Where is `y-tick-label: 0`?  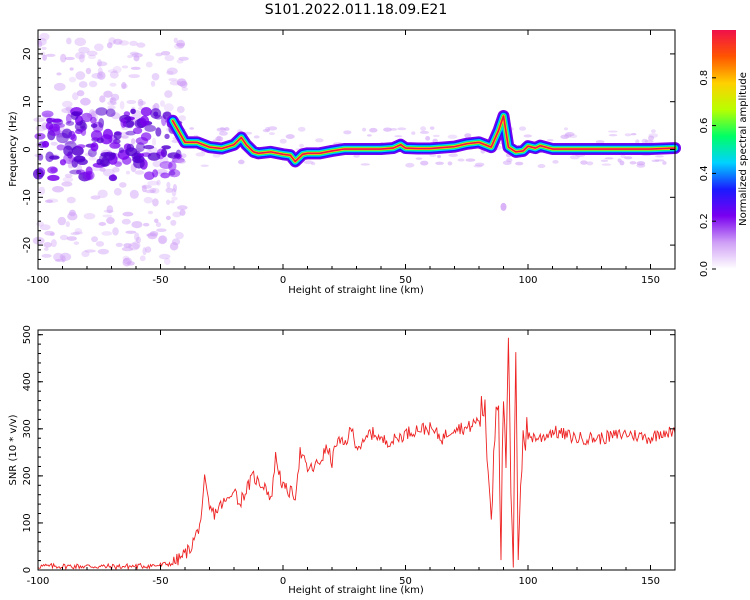
y-tick-label: 0 is located at coordinates (27, 570).